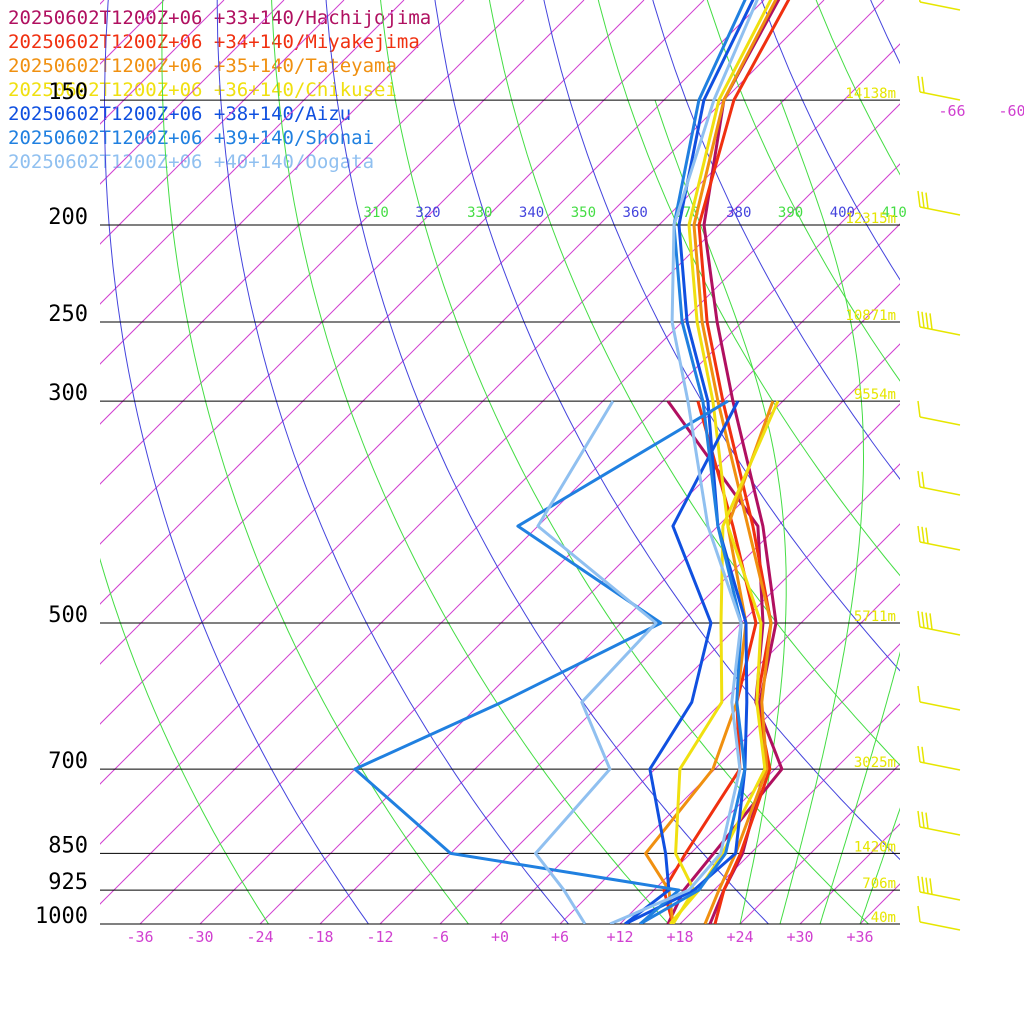  What do you see at coordinates (139, 937) in the screenshot?
I see `temperature-tick-label: -36` at bounding box center [139, 937].